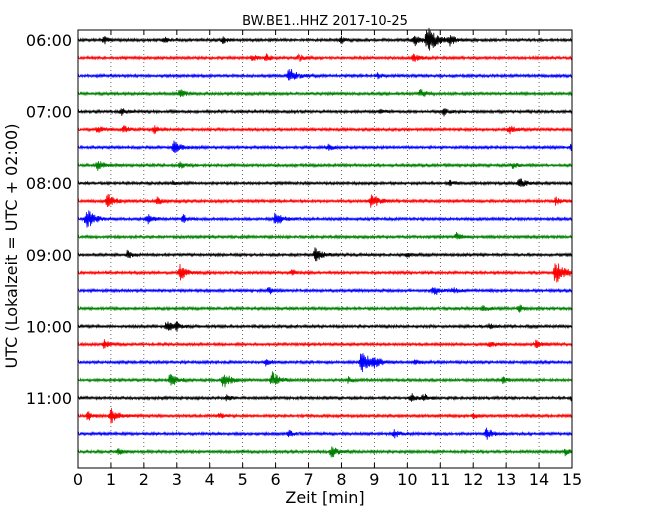  Describe the element at coordinates (111, 479) in the screenshot. I see `x-tick-label: 1` at that location.